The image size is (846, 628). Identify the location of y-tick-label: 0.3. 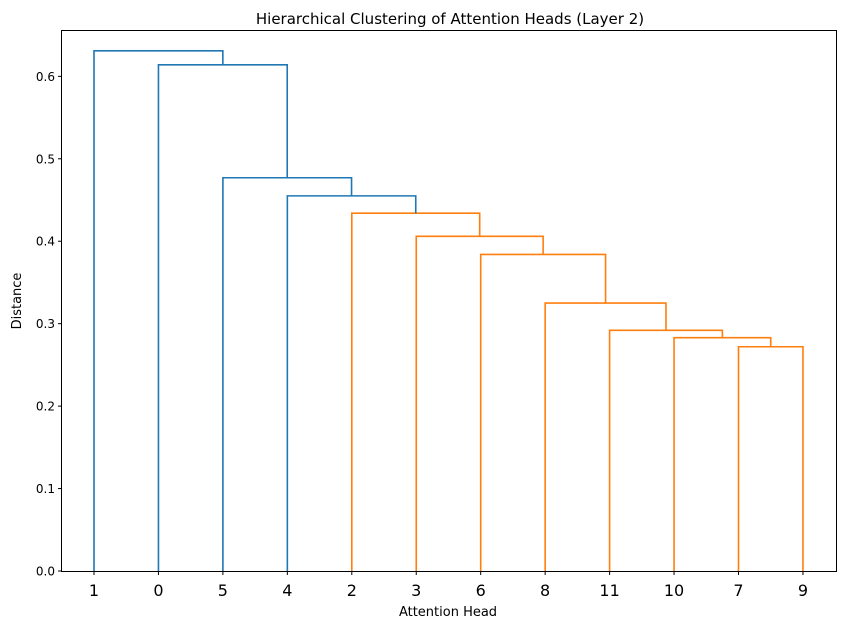
(45, 324).